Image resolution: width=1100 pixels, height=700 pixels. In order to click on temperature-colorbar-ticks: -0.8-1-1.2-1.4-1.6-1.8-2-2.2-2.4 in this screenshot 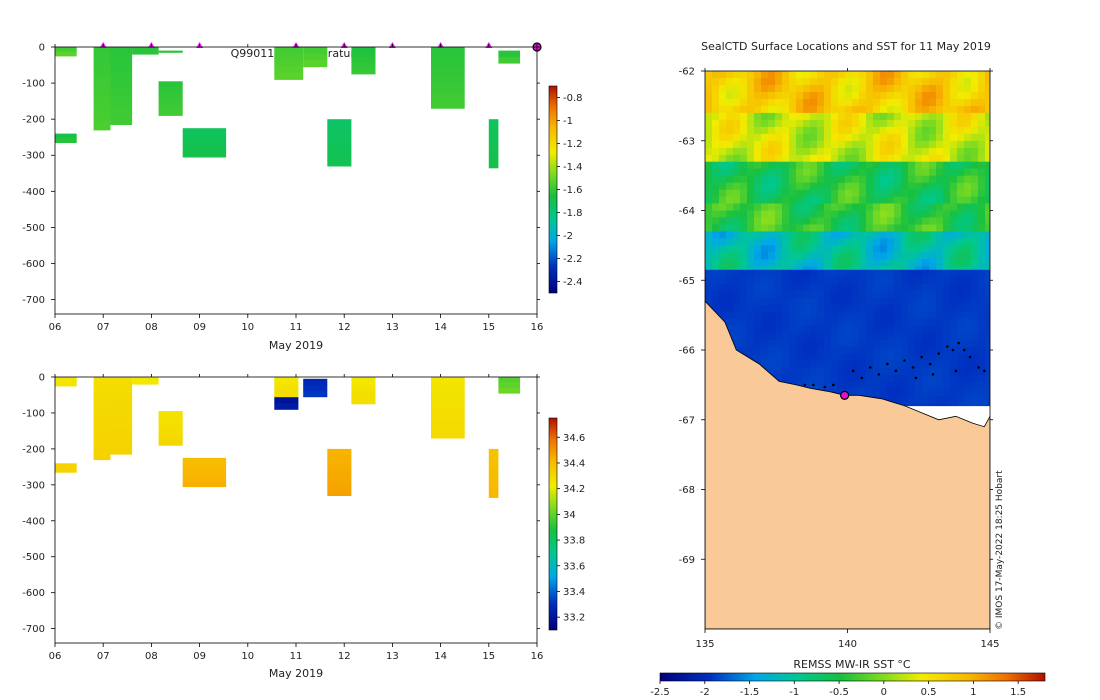, I will do `click(570, 190)`.